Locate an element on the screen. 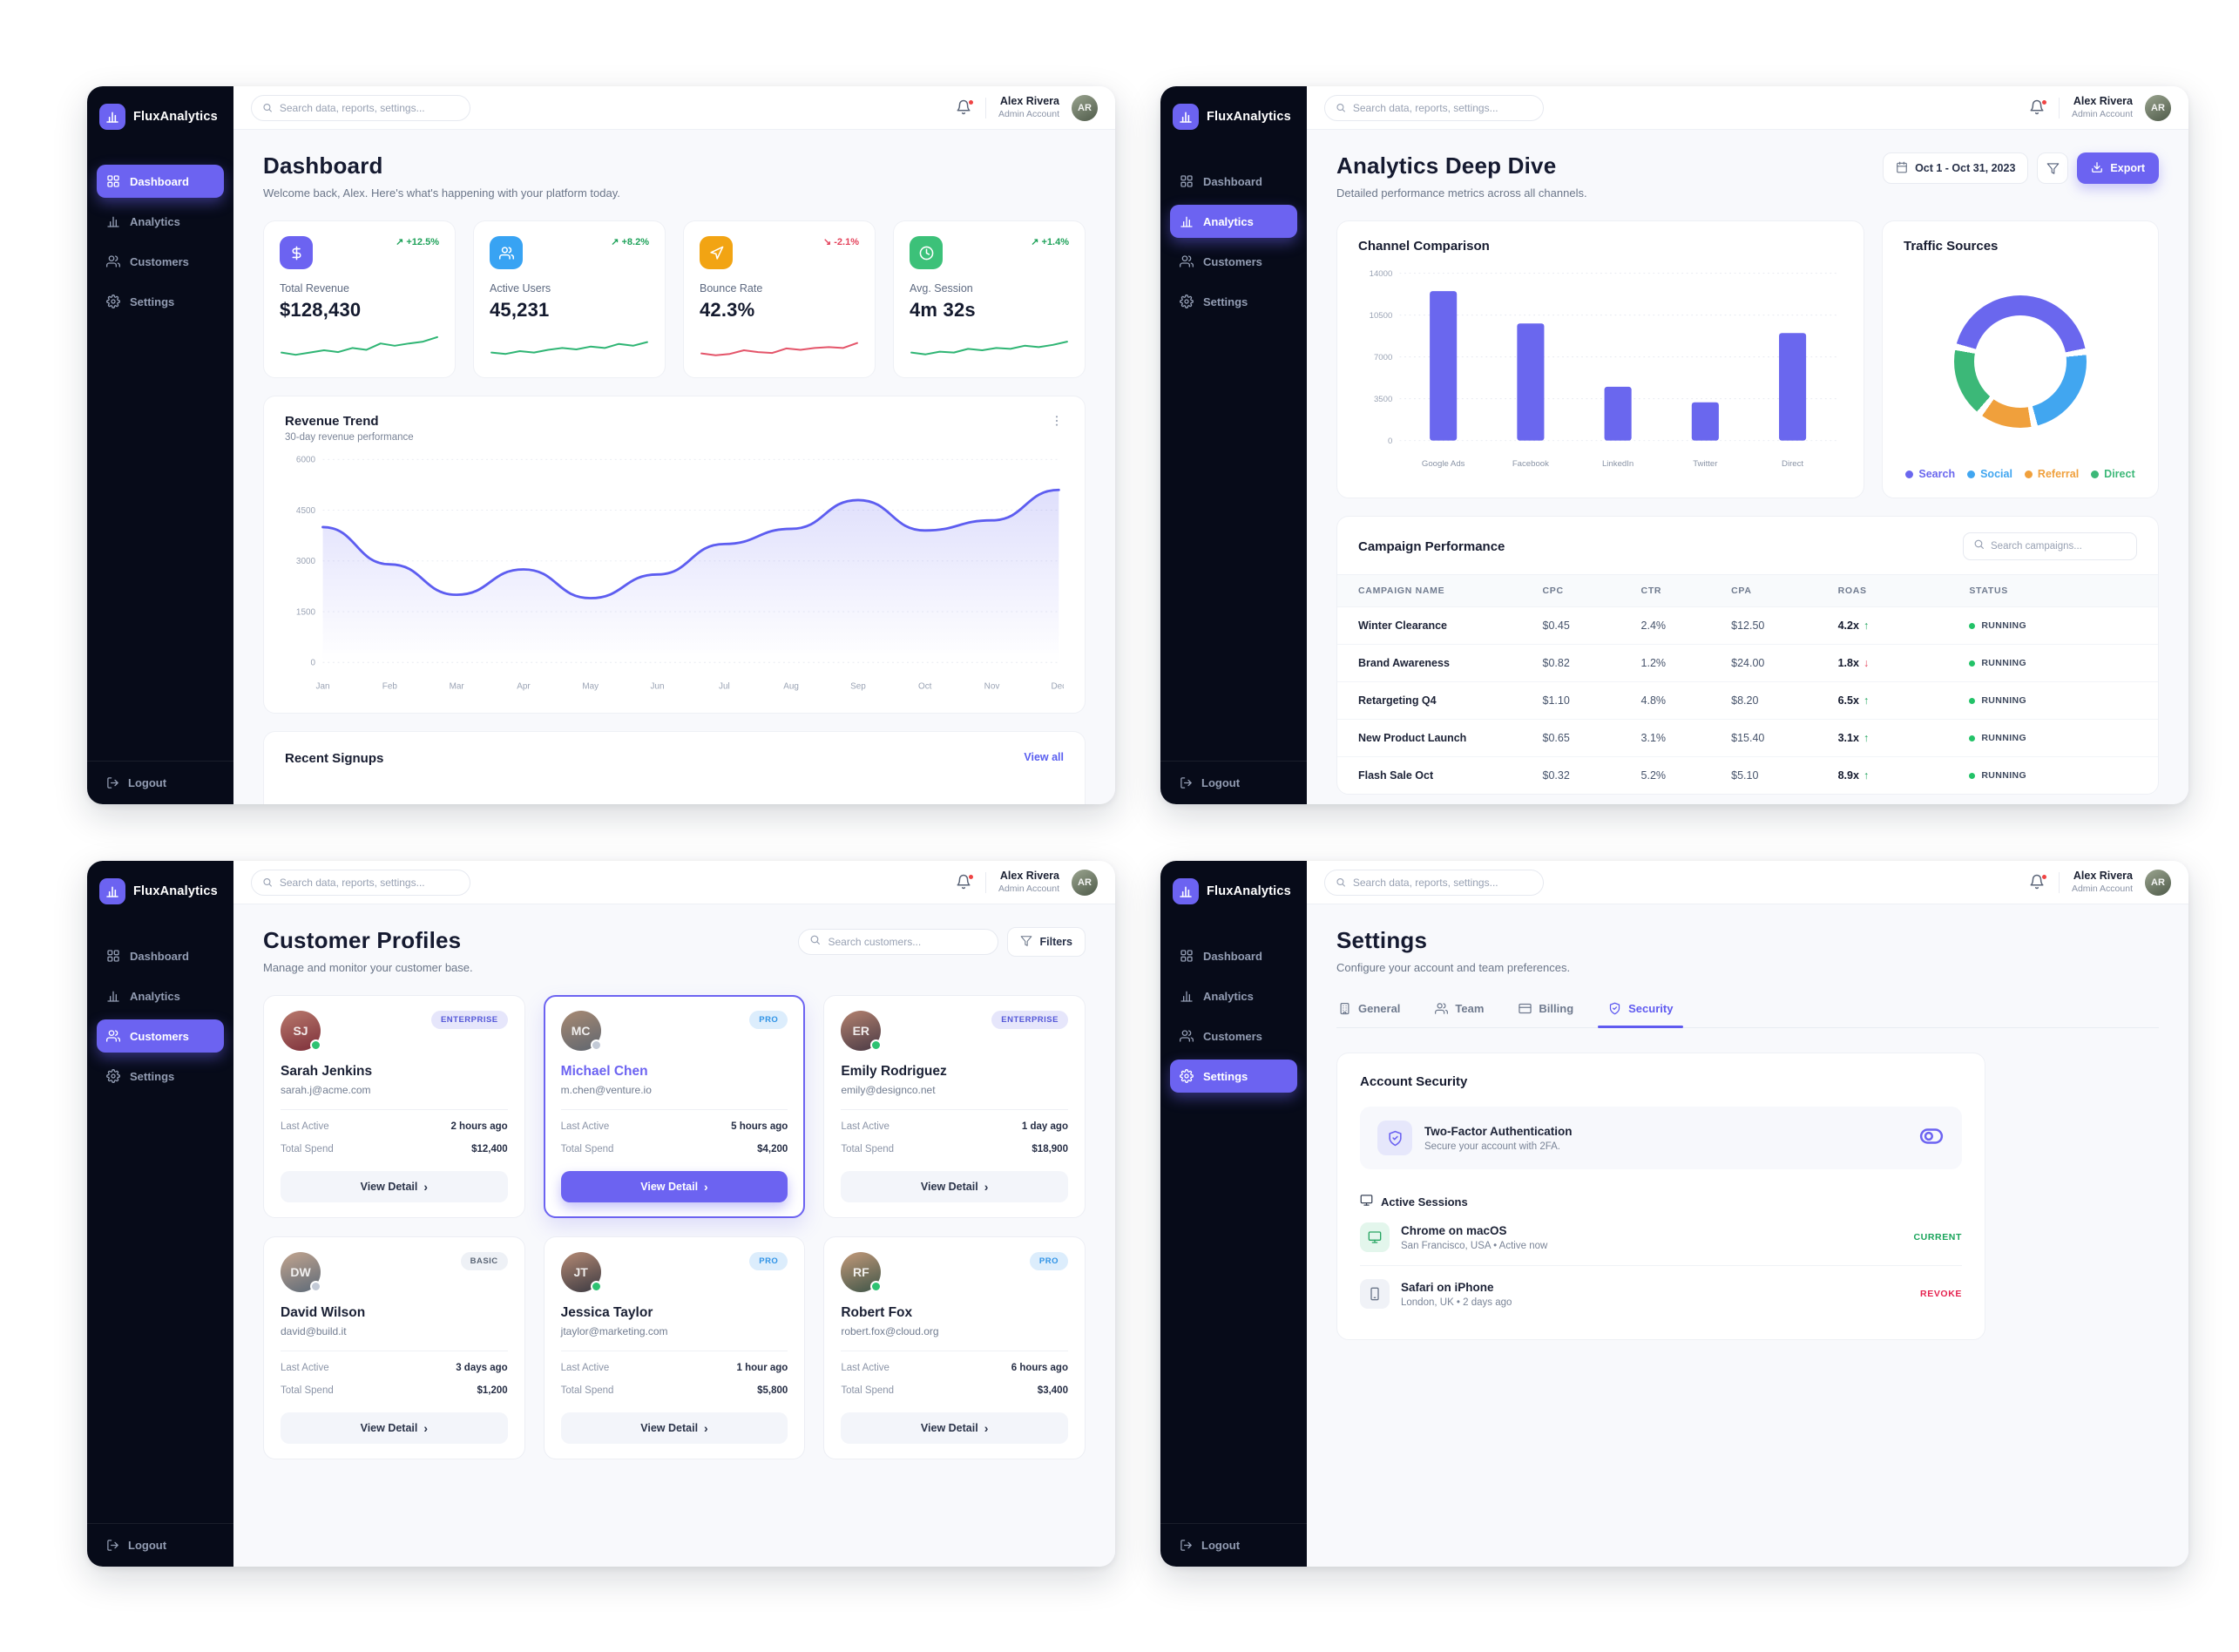  clock-icon is located at coordinates (926, 252).